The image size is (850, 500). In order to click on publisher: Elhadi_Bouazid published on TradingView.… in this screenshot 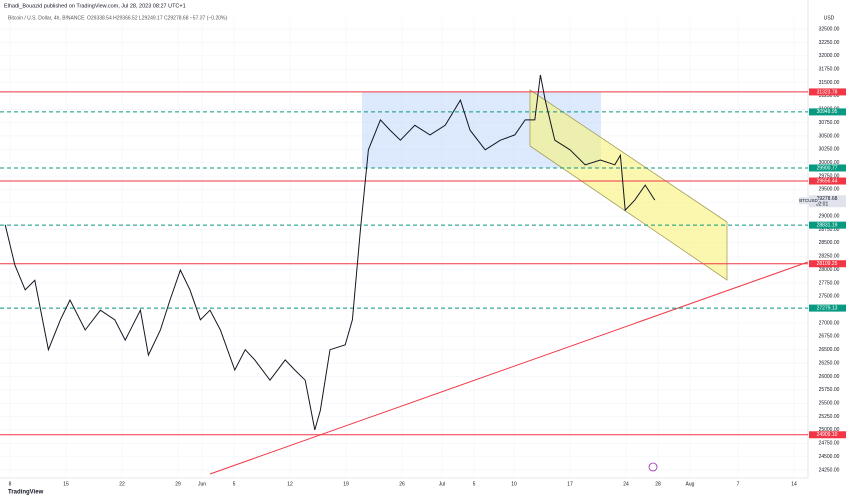, I will do `click(95, 6)`.